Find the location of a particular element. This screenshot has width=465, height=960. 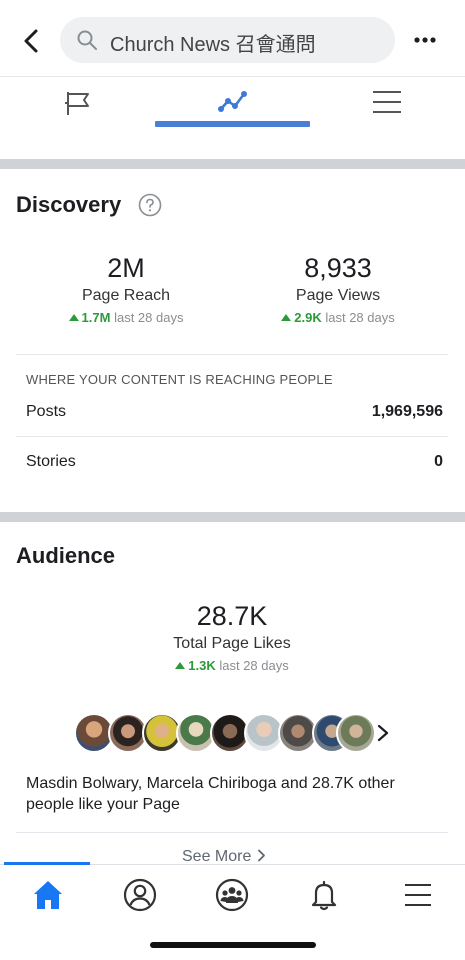

tab-menu is located at coordinates (387, 104).